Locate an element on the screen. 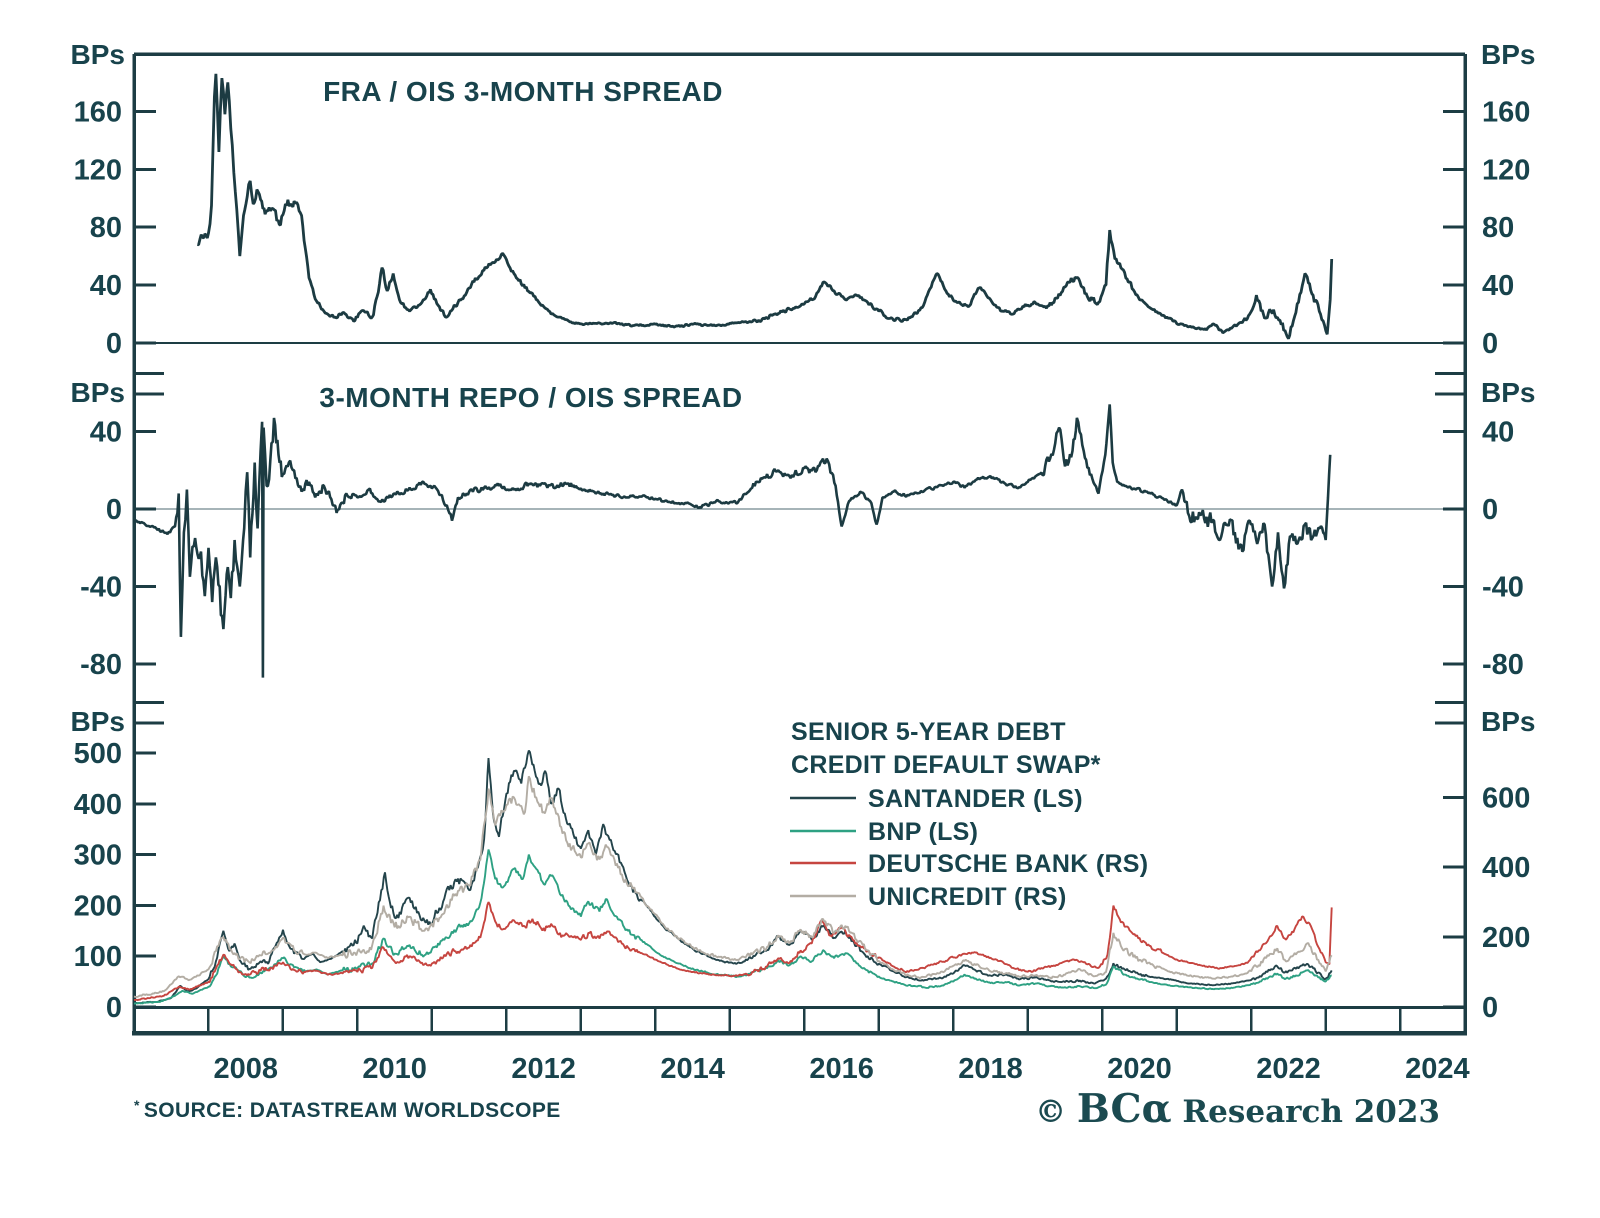 Image resolution: width=1600 pixels, height=1218 pixels. year-label: 2020 is located at coordinates (1139, 1069).